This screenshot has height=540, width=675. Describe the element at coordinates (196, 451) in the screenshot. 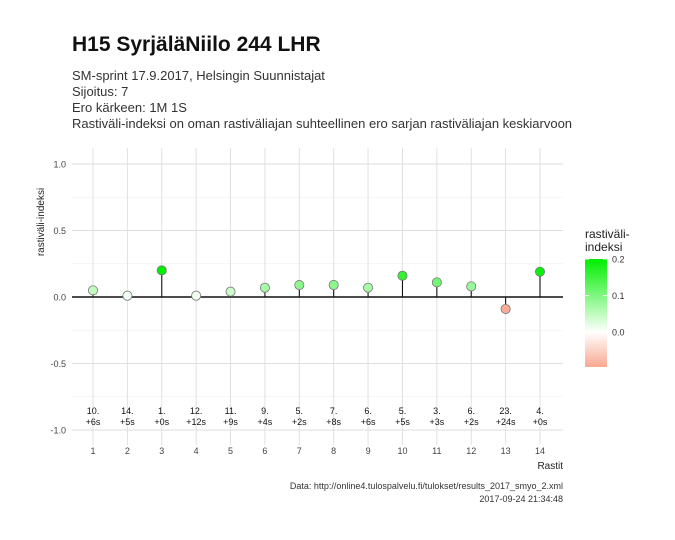

I see `x-tick-label: 4` at that location.